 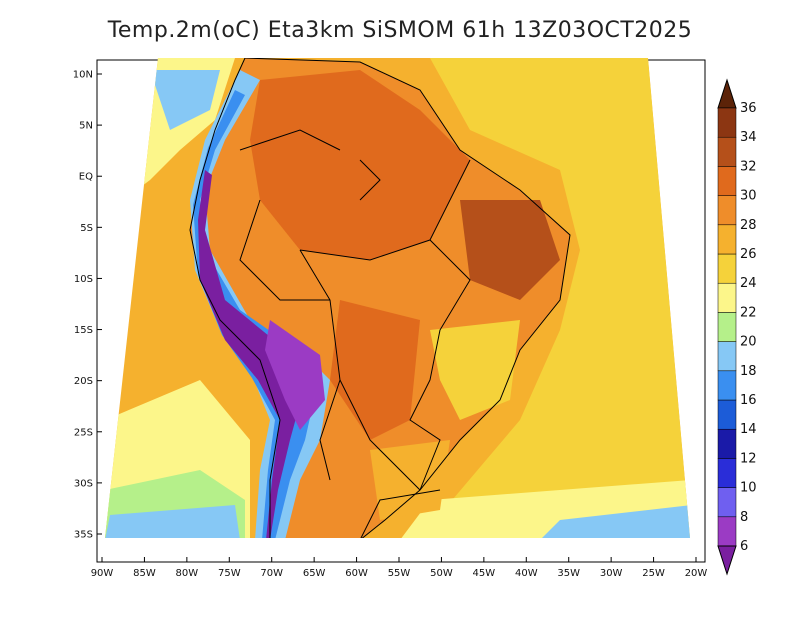 I want to click on lat-tick-label: 5N, so click(x=86, y=126).